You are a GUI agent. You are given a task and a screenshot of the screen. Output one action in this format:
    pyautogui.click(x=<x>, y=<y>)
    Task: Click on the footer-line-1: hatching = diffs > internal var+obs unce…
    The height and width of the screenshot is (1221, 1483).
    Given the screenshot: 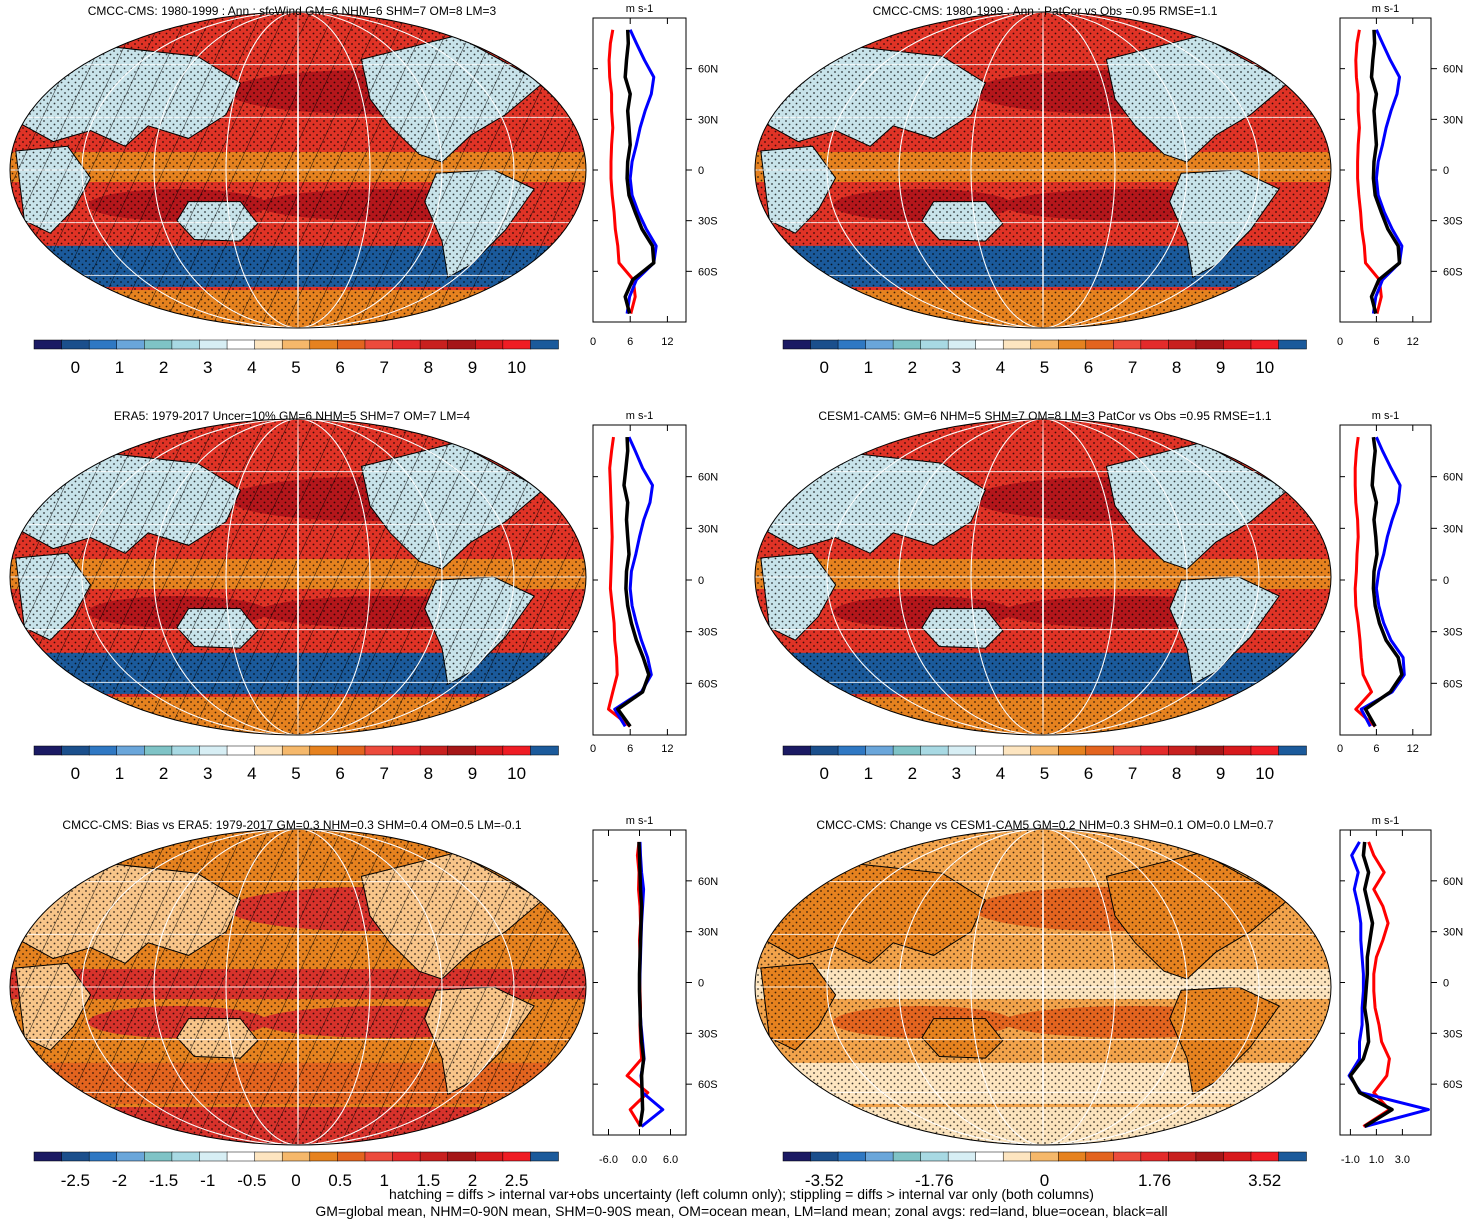 What is the action you would take?
    pyautogui.click(x=741, y=1194)
    